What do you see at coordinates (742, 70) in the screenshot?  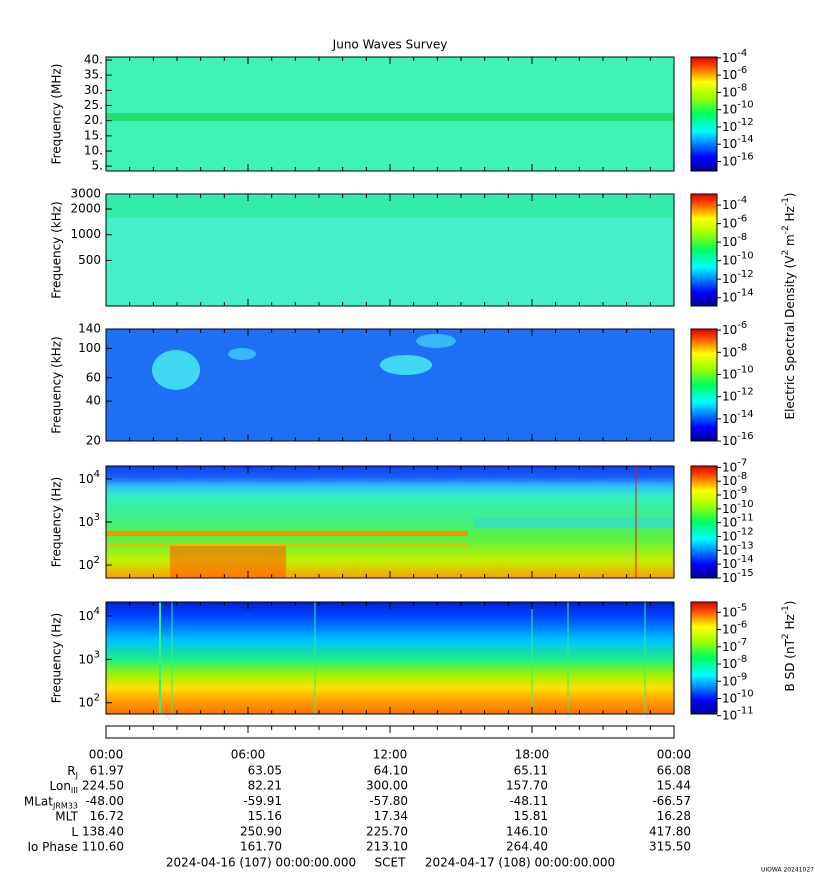 I see `tick-exp: -6` at bounding box center [742, 70].